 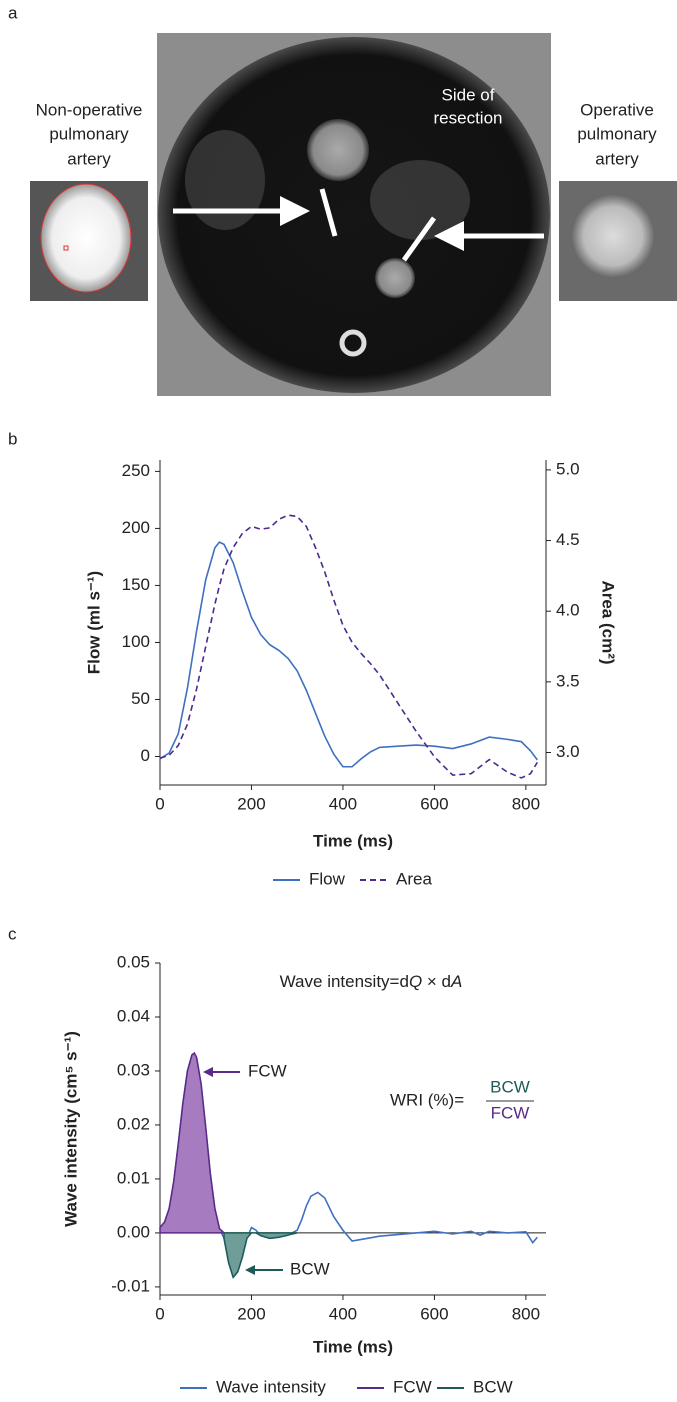 I want to click on y2-tick-label: 3.0, so click(x=568, y=751).